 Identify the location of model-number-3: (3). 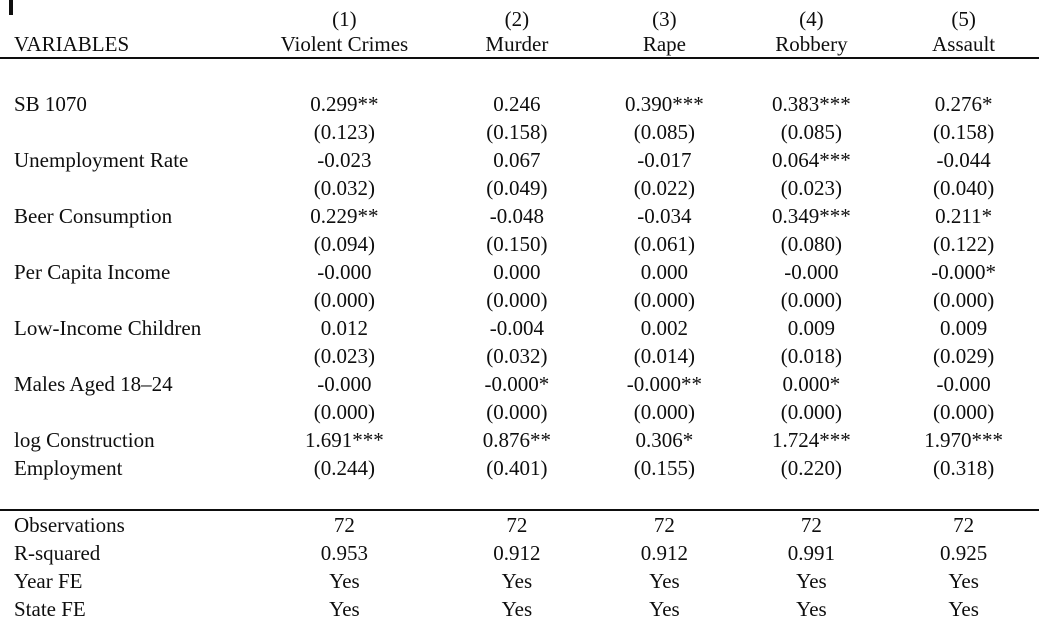
(664, 18).